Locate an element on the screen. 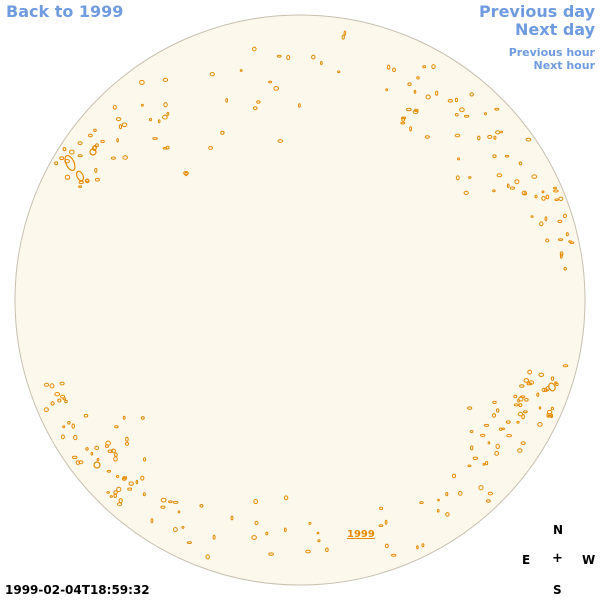 The image size is (600, 600). next-hour-link: Next hour is located at coordinates (564, 65).